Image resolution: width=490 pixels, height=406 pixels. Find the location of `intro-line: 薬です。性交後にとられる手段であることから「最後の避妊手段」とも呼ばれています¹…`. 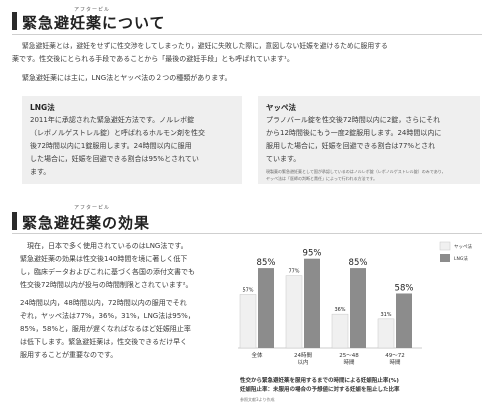

intro-line: 薬です。性交後にとられる手段であることから「最後の避妊手段」とも呼ばれています¹… is located at coordinates (153, 59).